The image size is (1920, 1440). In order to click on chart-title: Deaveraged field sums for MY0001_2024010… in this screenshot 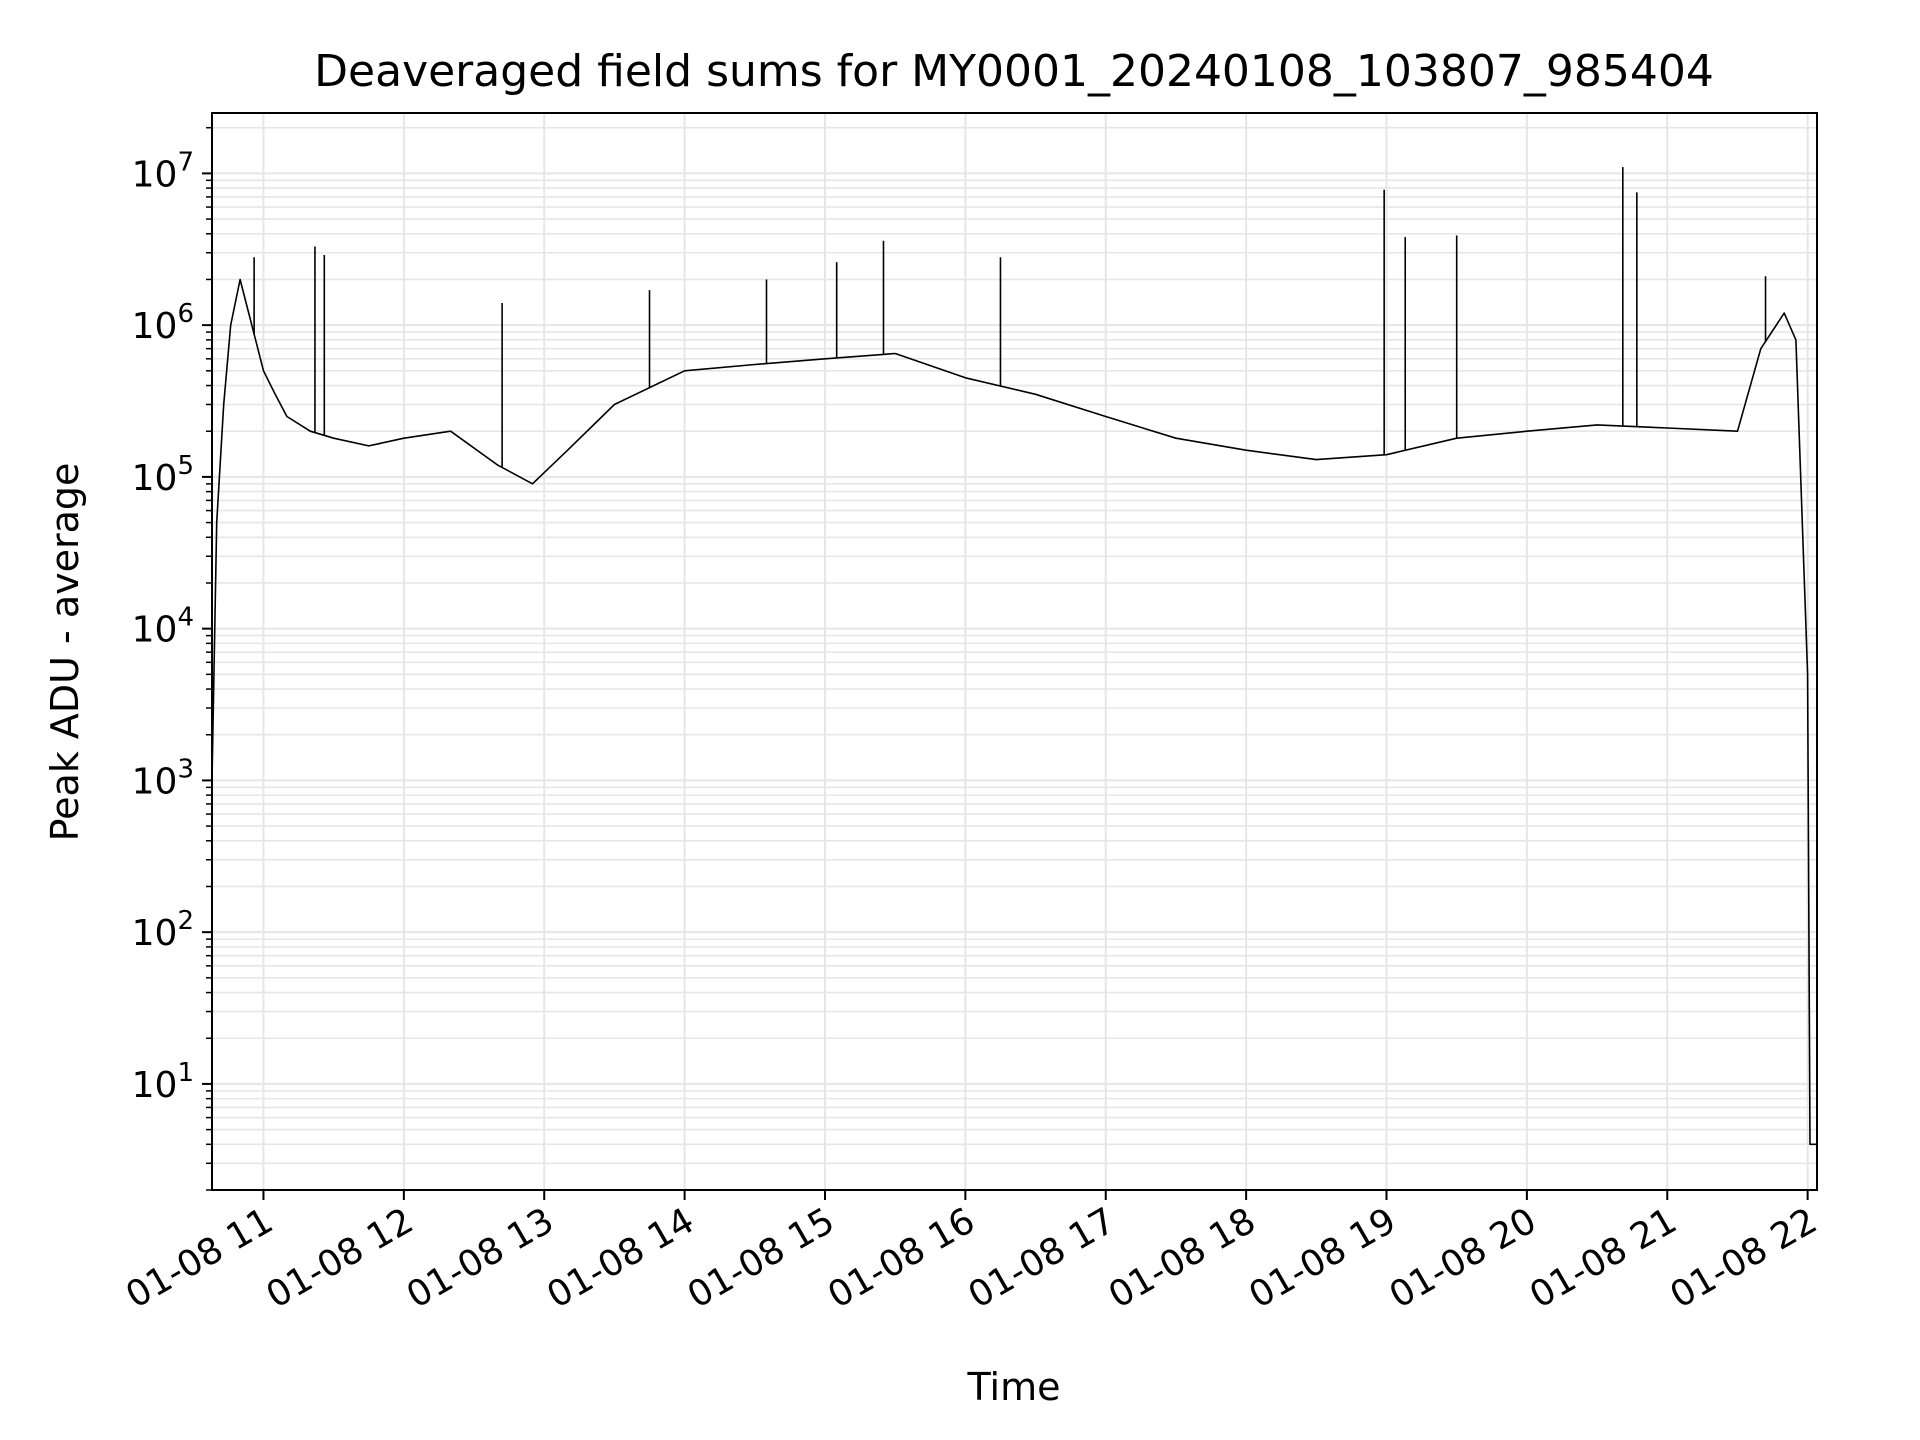, I will do `click(1014, 71)`.